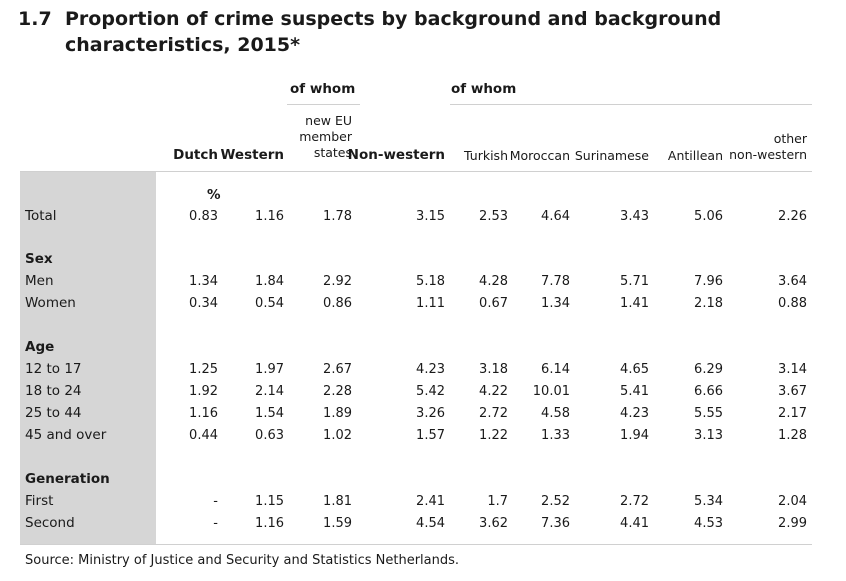 This screenshot has width=846, height=581. I want to click on table-cell: 5.41, so click(634, 391).